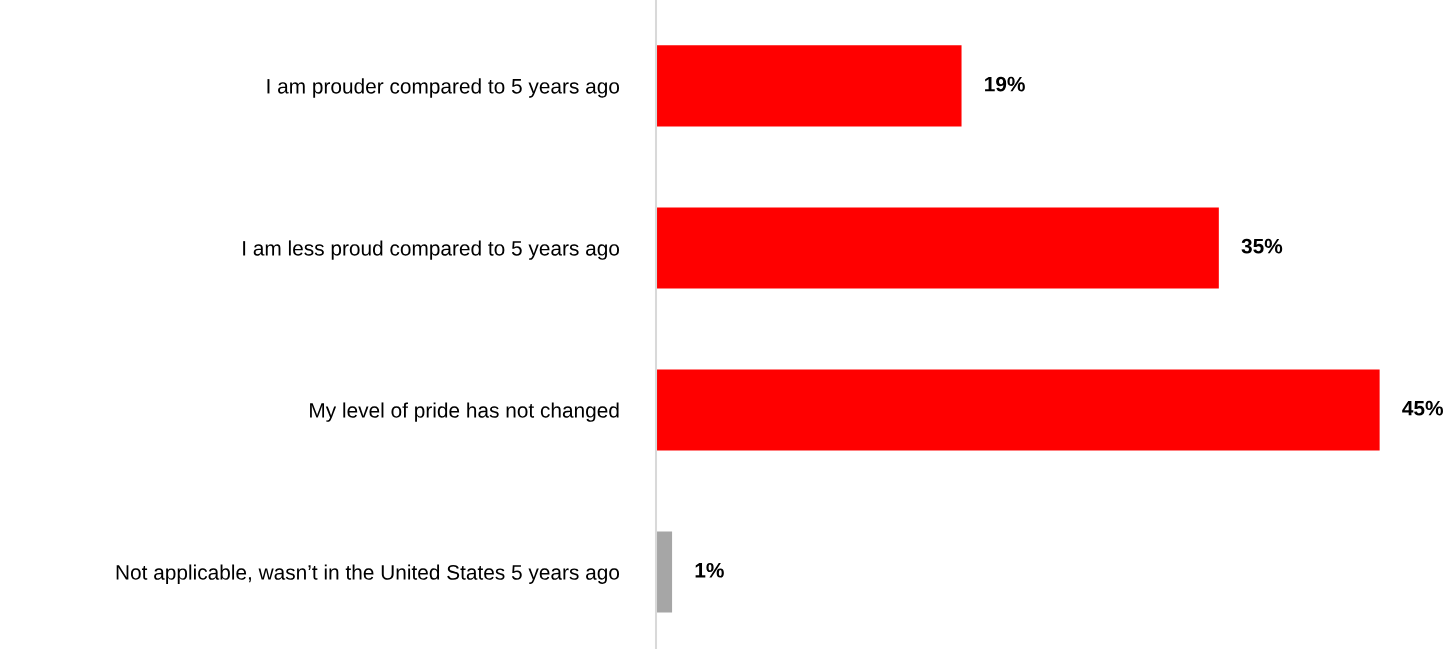 The image size is (1452, 649). What do you see at coordinates (464, 412) in the screenshot?
I see `y-tick-label: My level of pride has not changed` at bounding box center [464, 412].